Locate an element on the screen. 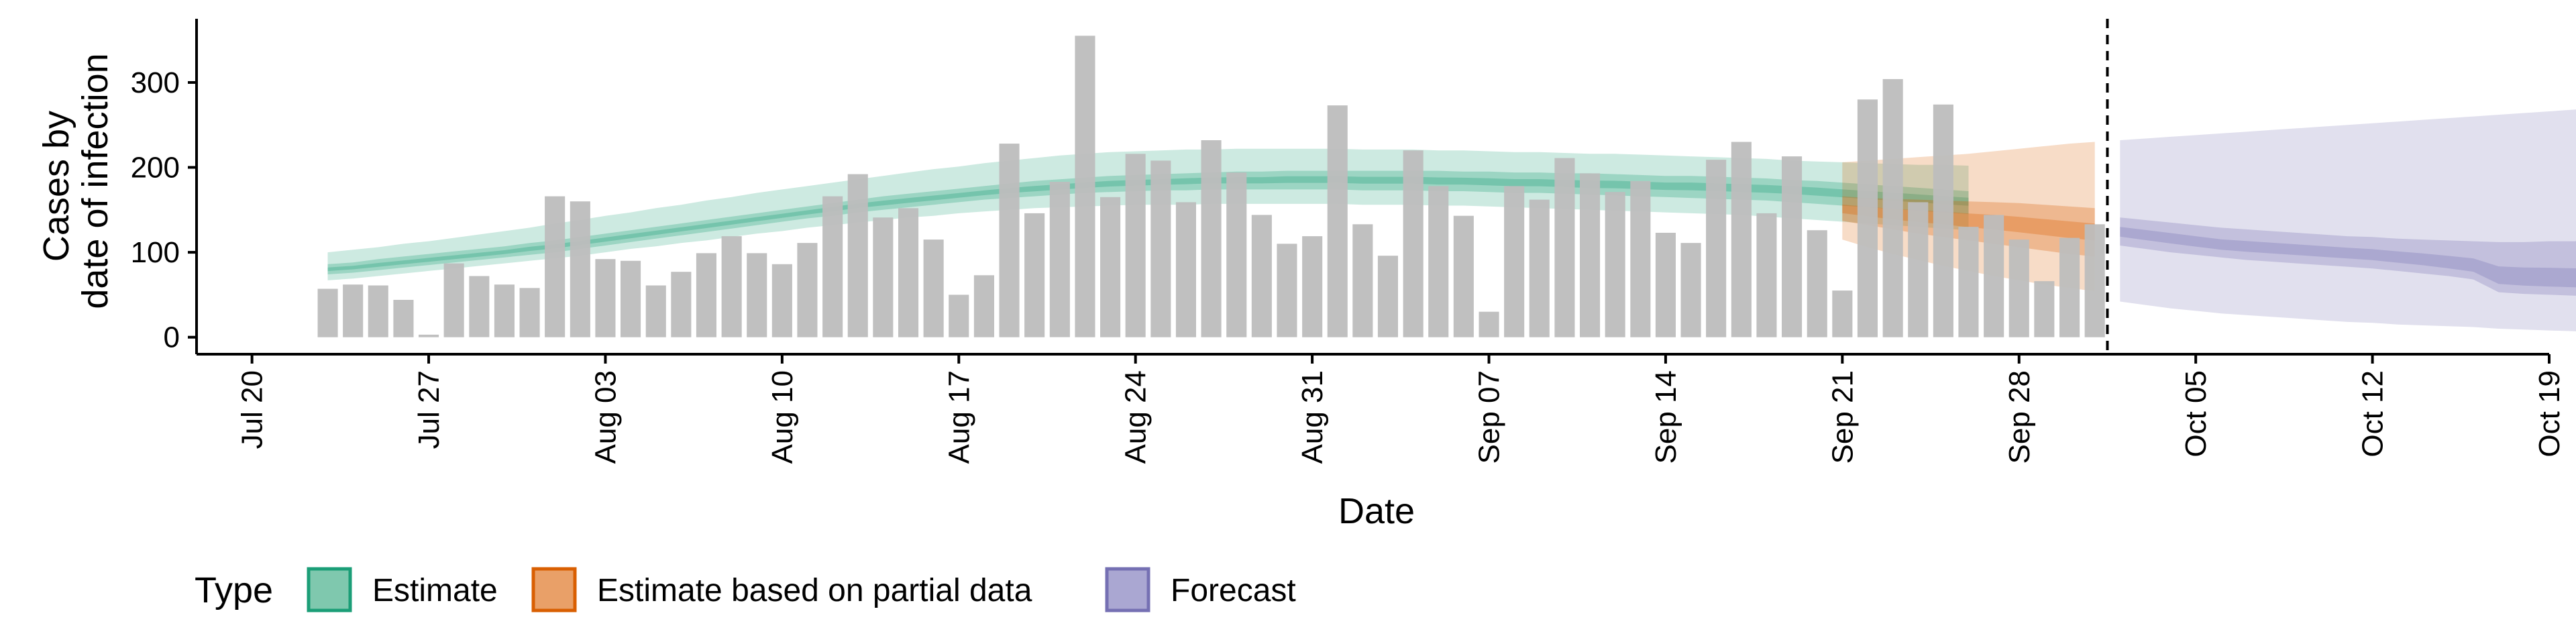 The height and width of the screenshot is (644, 2576). x-tick-label: Oct 19 is located at coordinates (2549, 414).